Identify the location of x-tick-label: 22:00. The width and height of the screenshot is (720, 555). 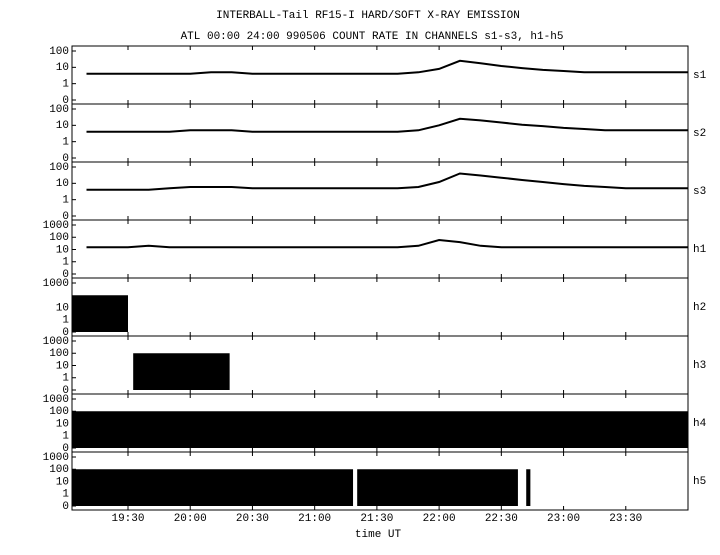
(439, 519).